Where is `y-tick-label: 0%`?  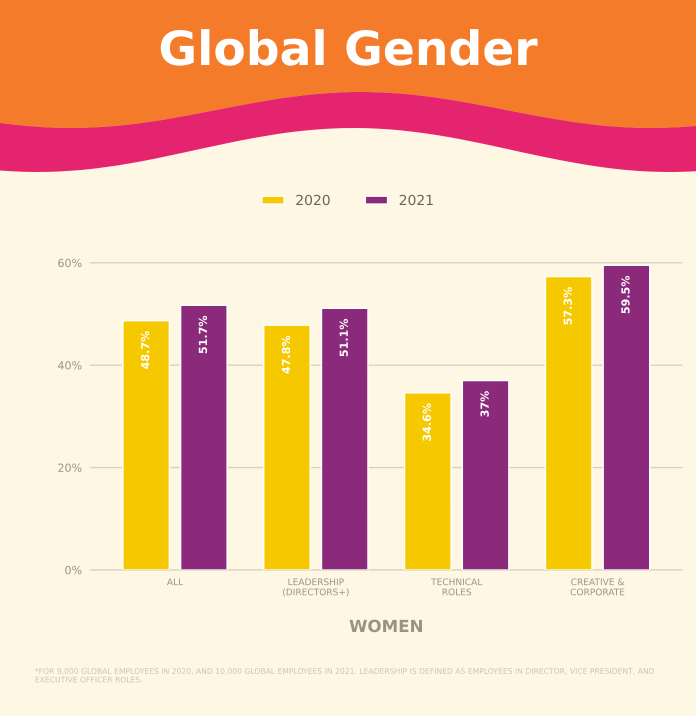 y-tick-label: 0% is located at coordinates (73, 570).